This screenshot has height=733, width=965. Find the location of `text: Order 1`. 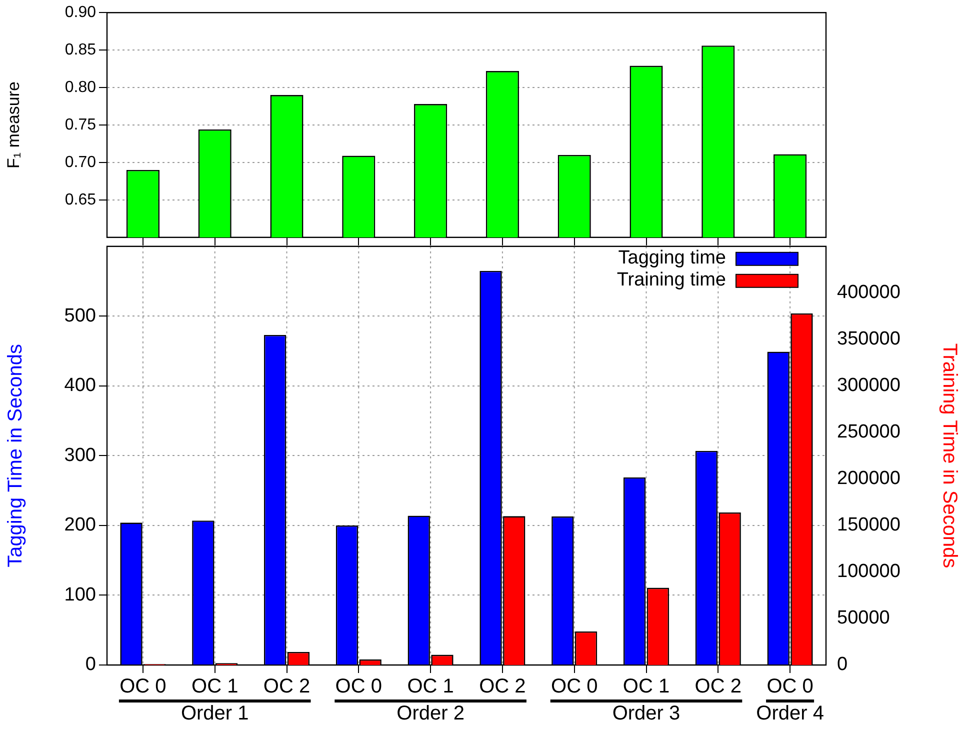

text: Order 1 is located at coordinates (214, 713).